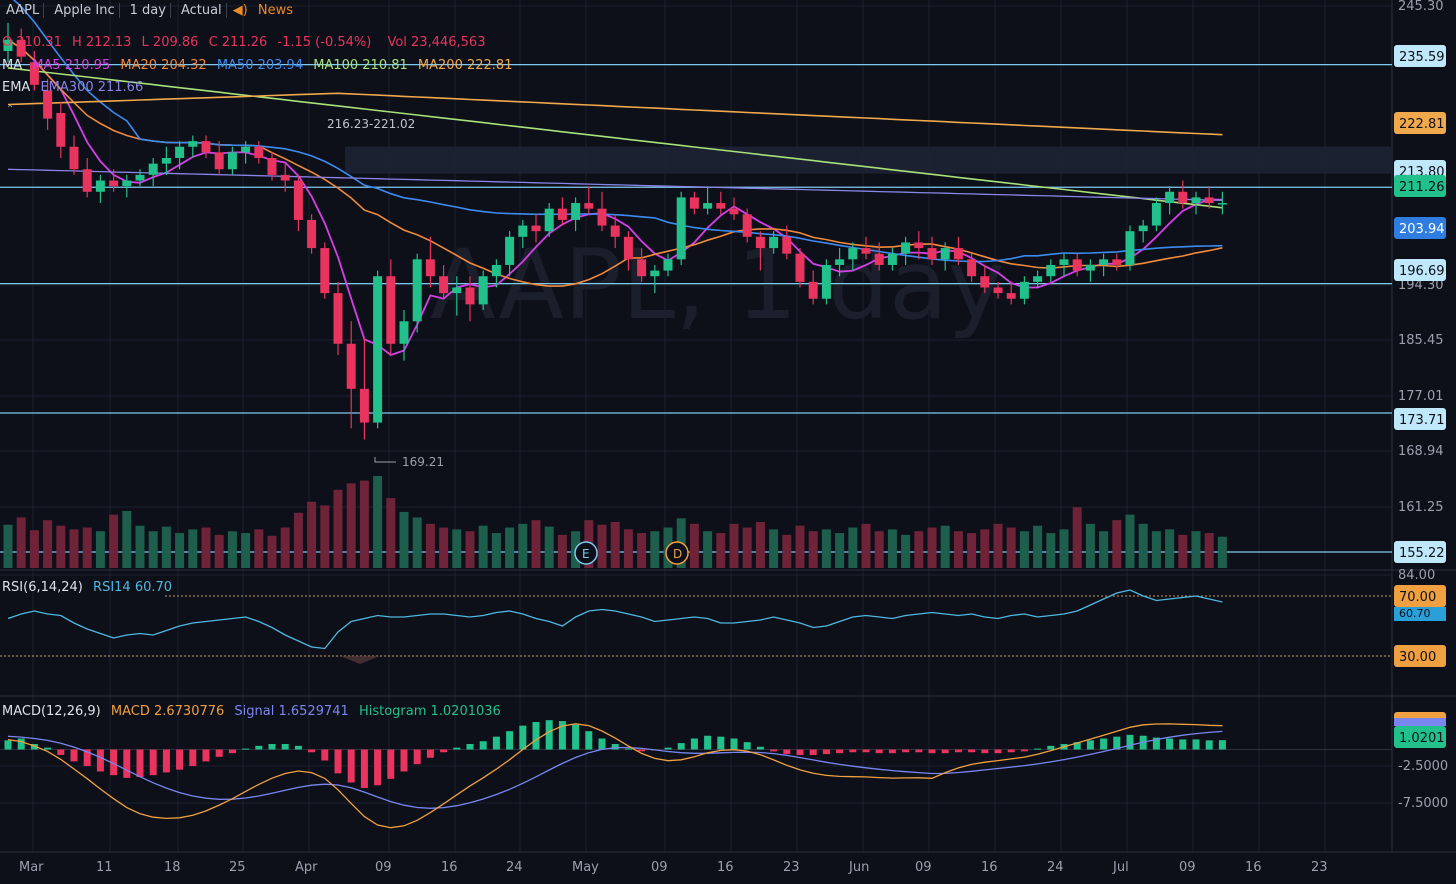 The width and height of the screenshot is (1456, 884). I want to click on price-axis-tick: 194.30, so click(1421, 285).